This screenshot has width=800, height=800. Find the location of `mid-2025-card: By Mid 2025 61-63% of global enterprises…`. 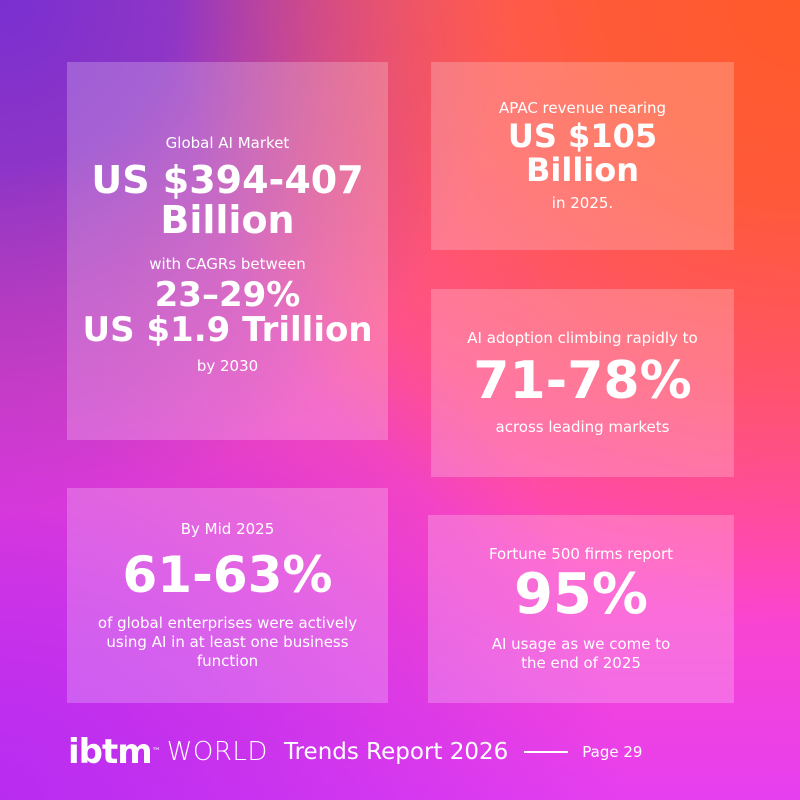

mid-2025-card: By Mid 2025 61-63% of global enterprises… is located at coordinates (227, 595).